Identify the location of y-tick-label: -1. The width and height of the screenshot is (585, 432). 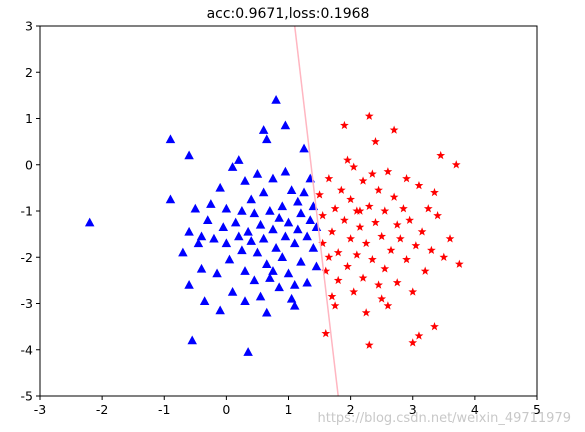
(27, 211).